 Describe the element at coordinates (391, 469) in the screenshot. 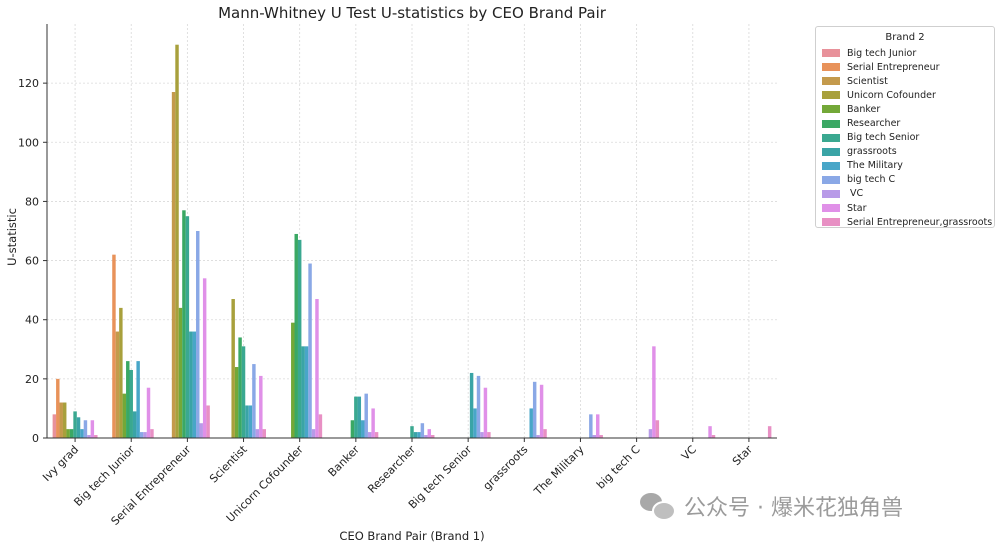

I see `x-tick-label: Researcher` at that location.